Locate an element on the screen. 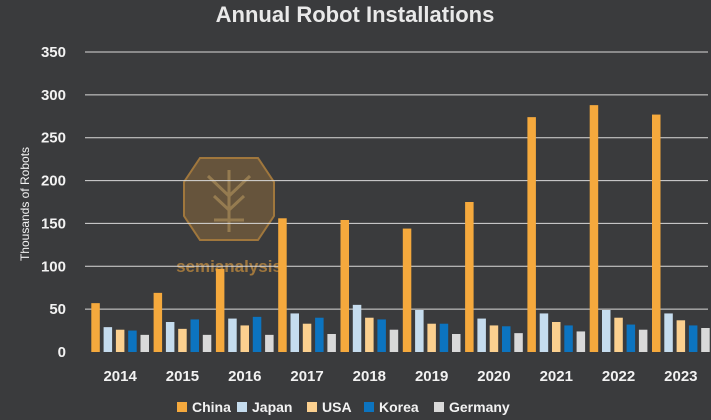  bar-japan-2022 is located at coordinates (606, 331).